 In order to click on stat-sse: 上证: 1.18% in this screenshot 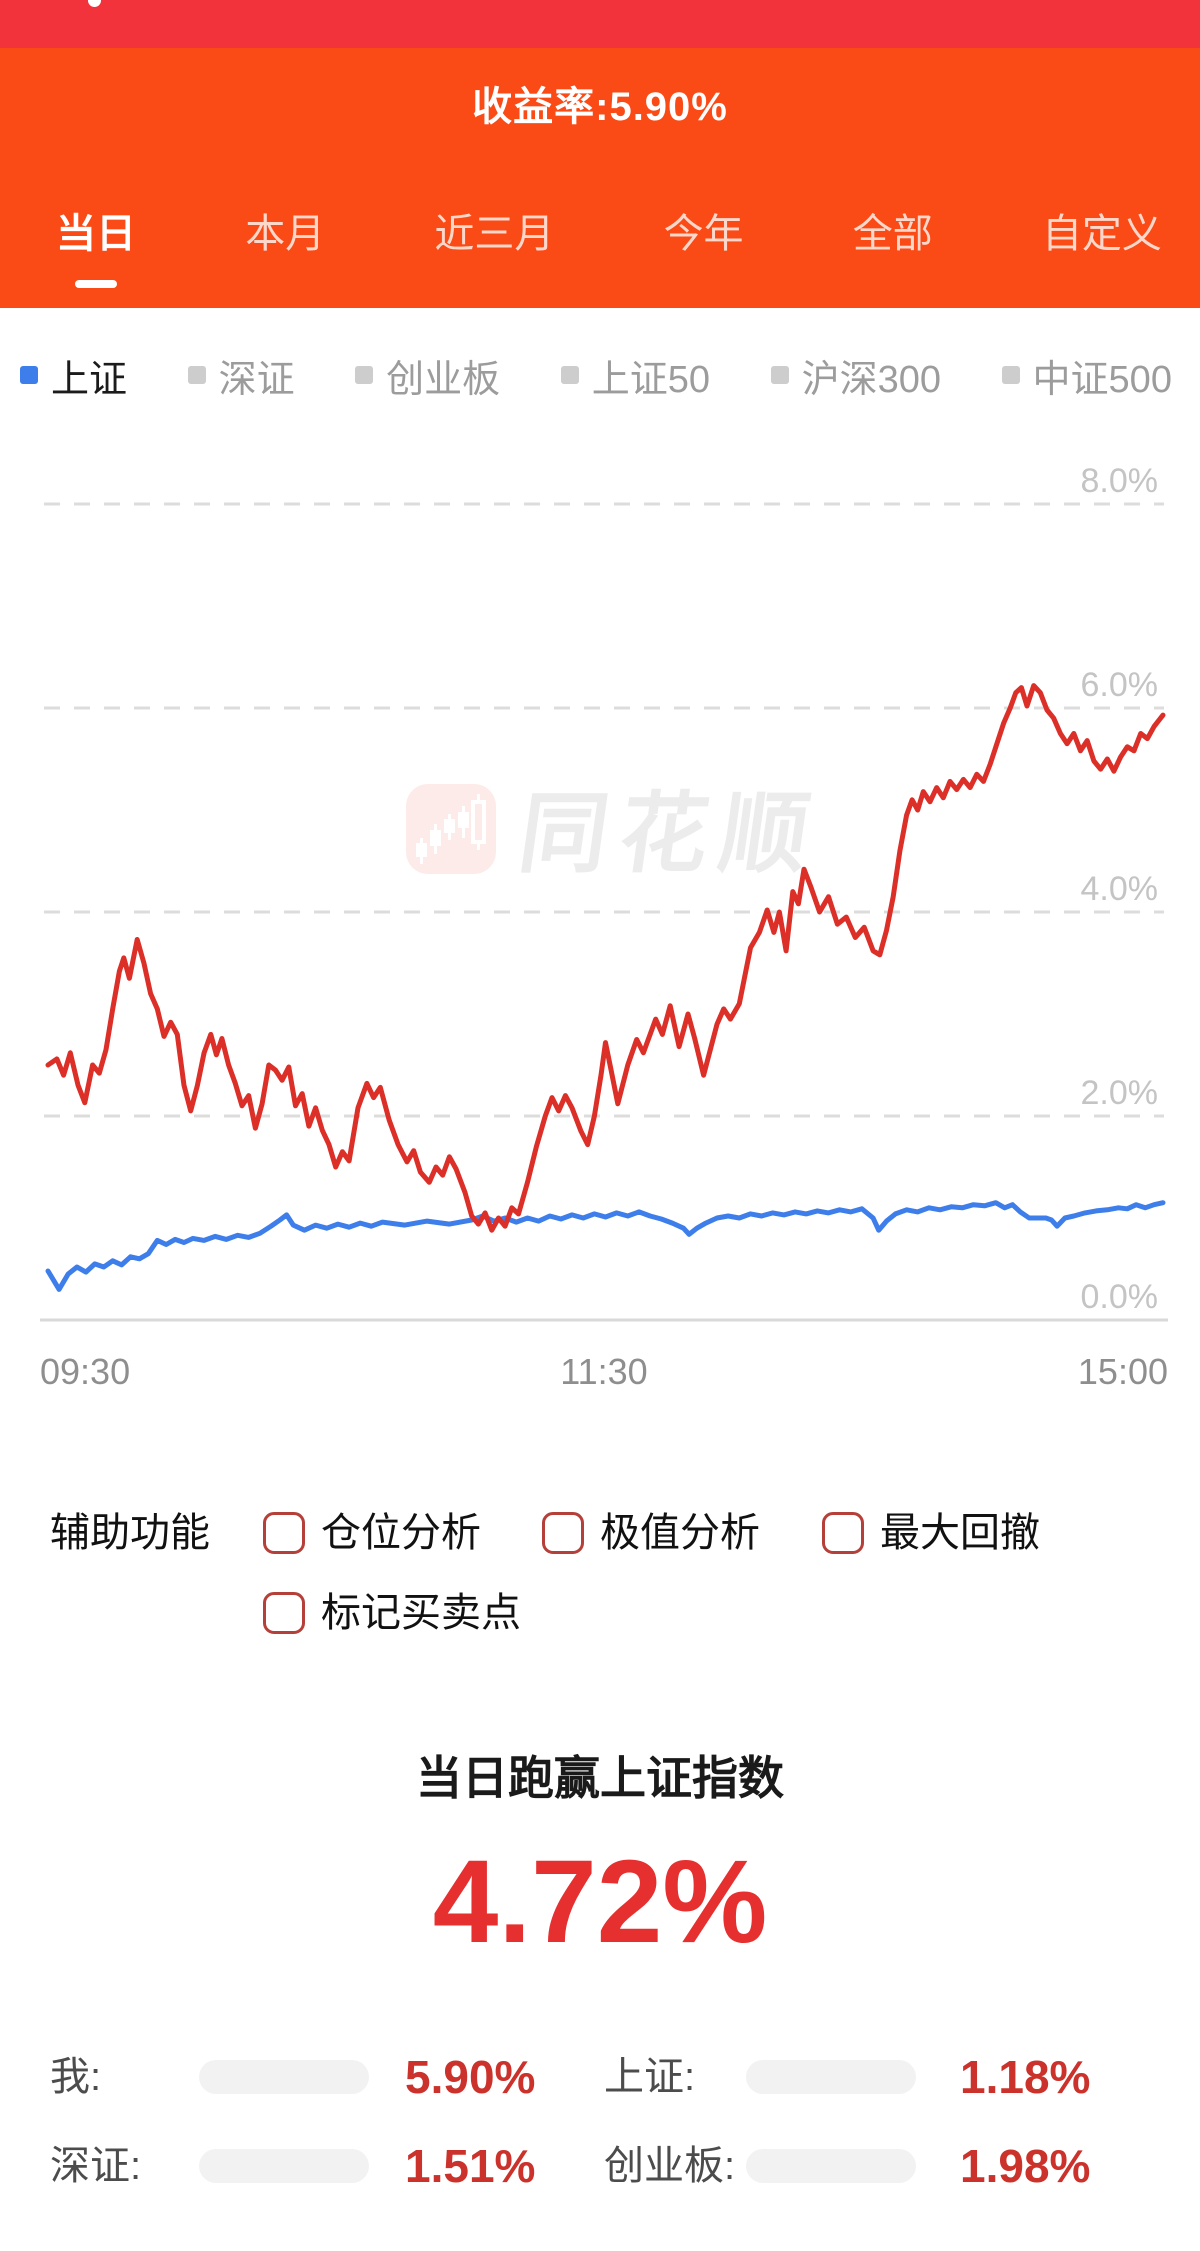, I will do `click(847, 2077)`.